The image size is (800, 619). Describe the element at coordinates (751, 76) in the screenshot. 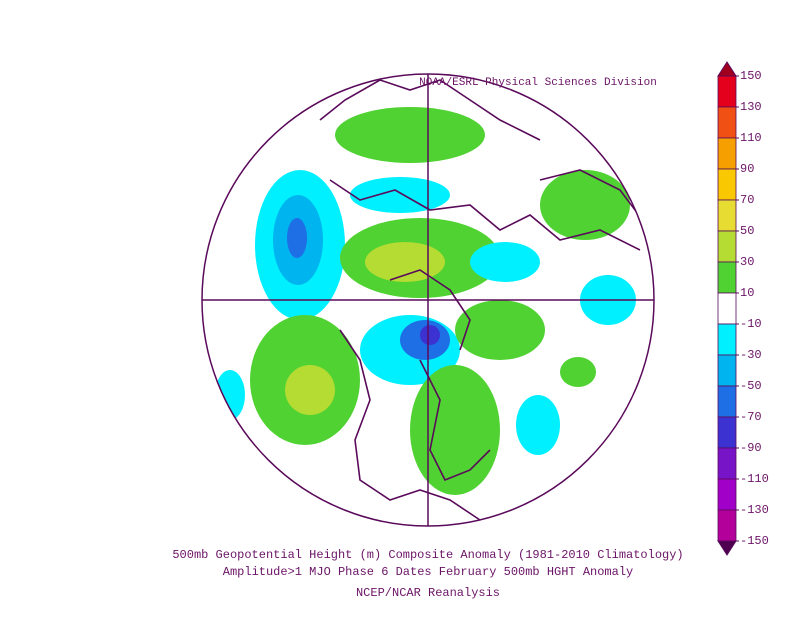

I see `colorbar-tick-label: 150` at that location.